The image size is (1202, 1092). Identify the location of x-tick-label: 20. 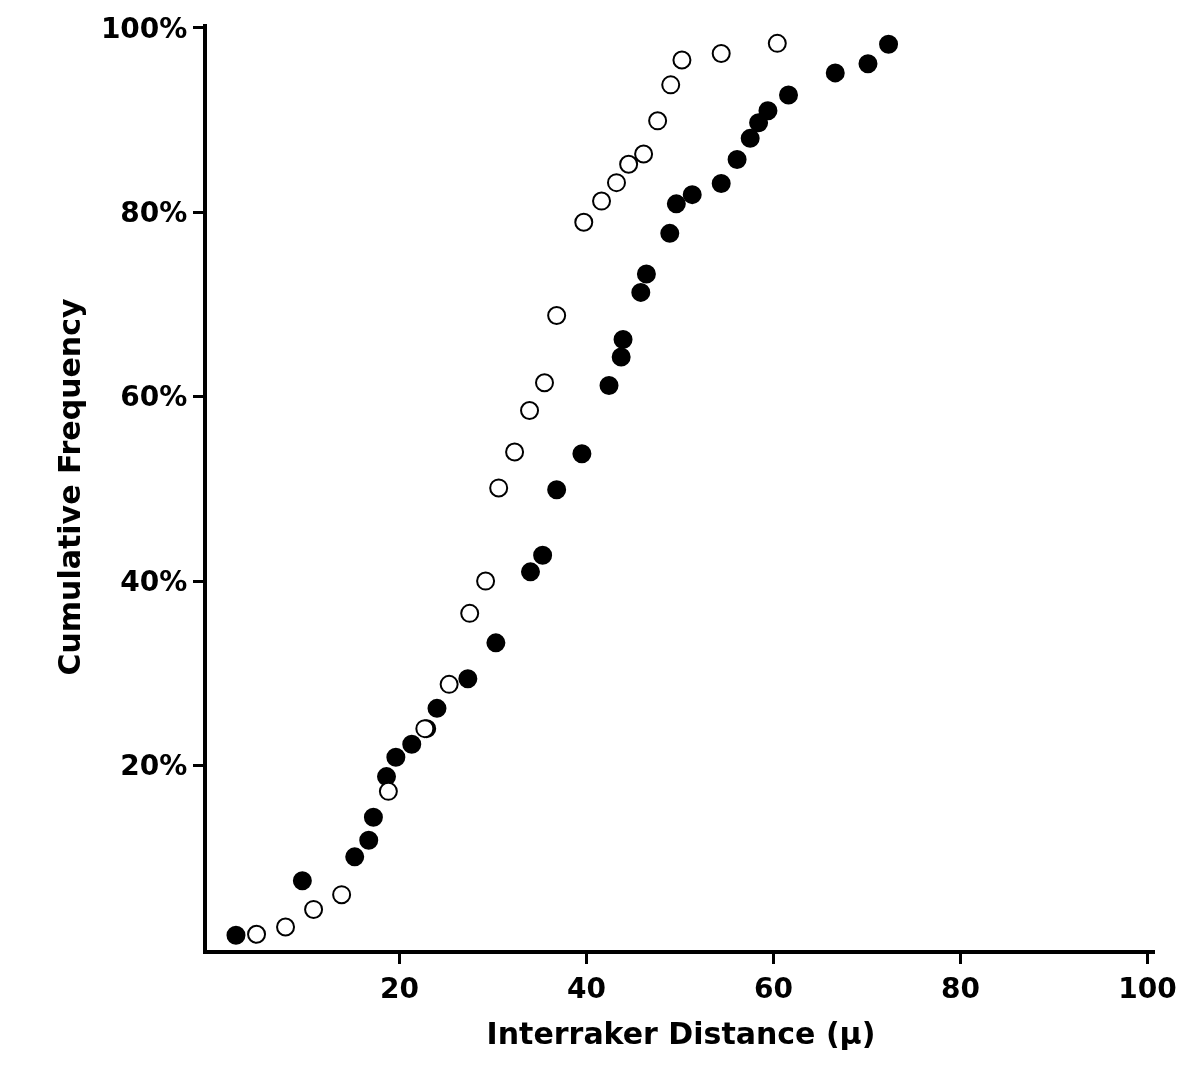
(400, 988).